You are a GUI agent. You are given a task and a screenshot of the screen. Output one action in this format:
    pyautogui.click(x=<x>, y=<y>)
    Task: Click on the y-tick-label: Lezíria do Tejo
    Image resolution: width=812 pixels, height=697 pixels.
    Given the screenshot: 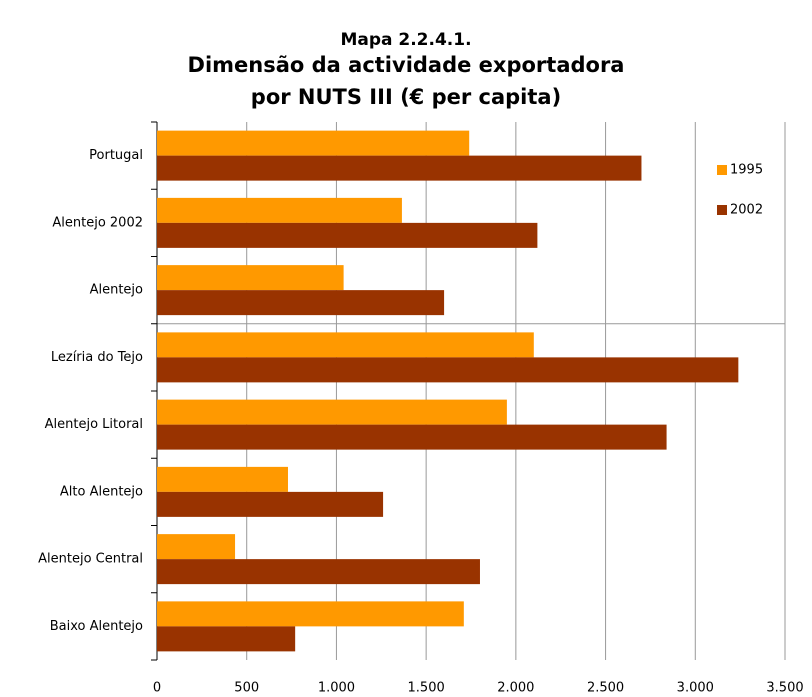 What is the action you would take?
    pyautogui.click(x=97, y=357)
    